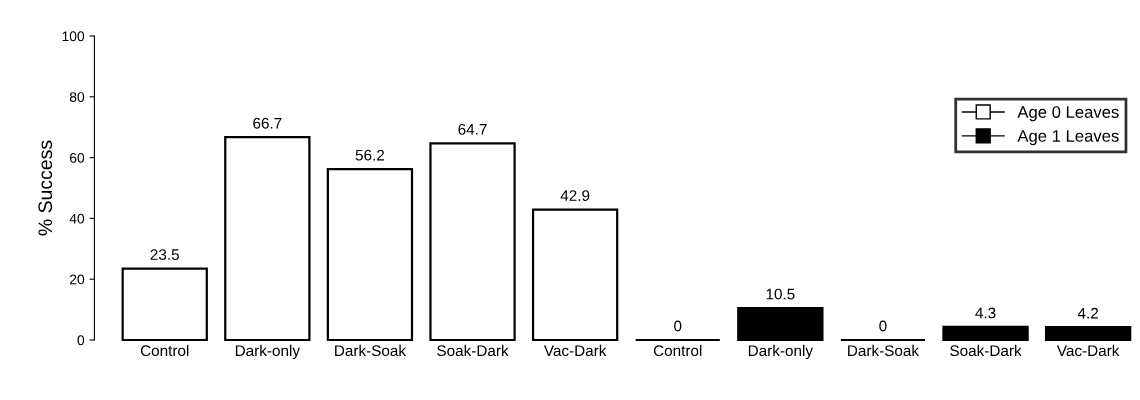 The height and width of the screenshot is (400, 1140). What do you see at coordinates (73, 36) in the screenshot?
I see `y-tick-label: 100` at bounding box center [73, 36].